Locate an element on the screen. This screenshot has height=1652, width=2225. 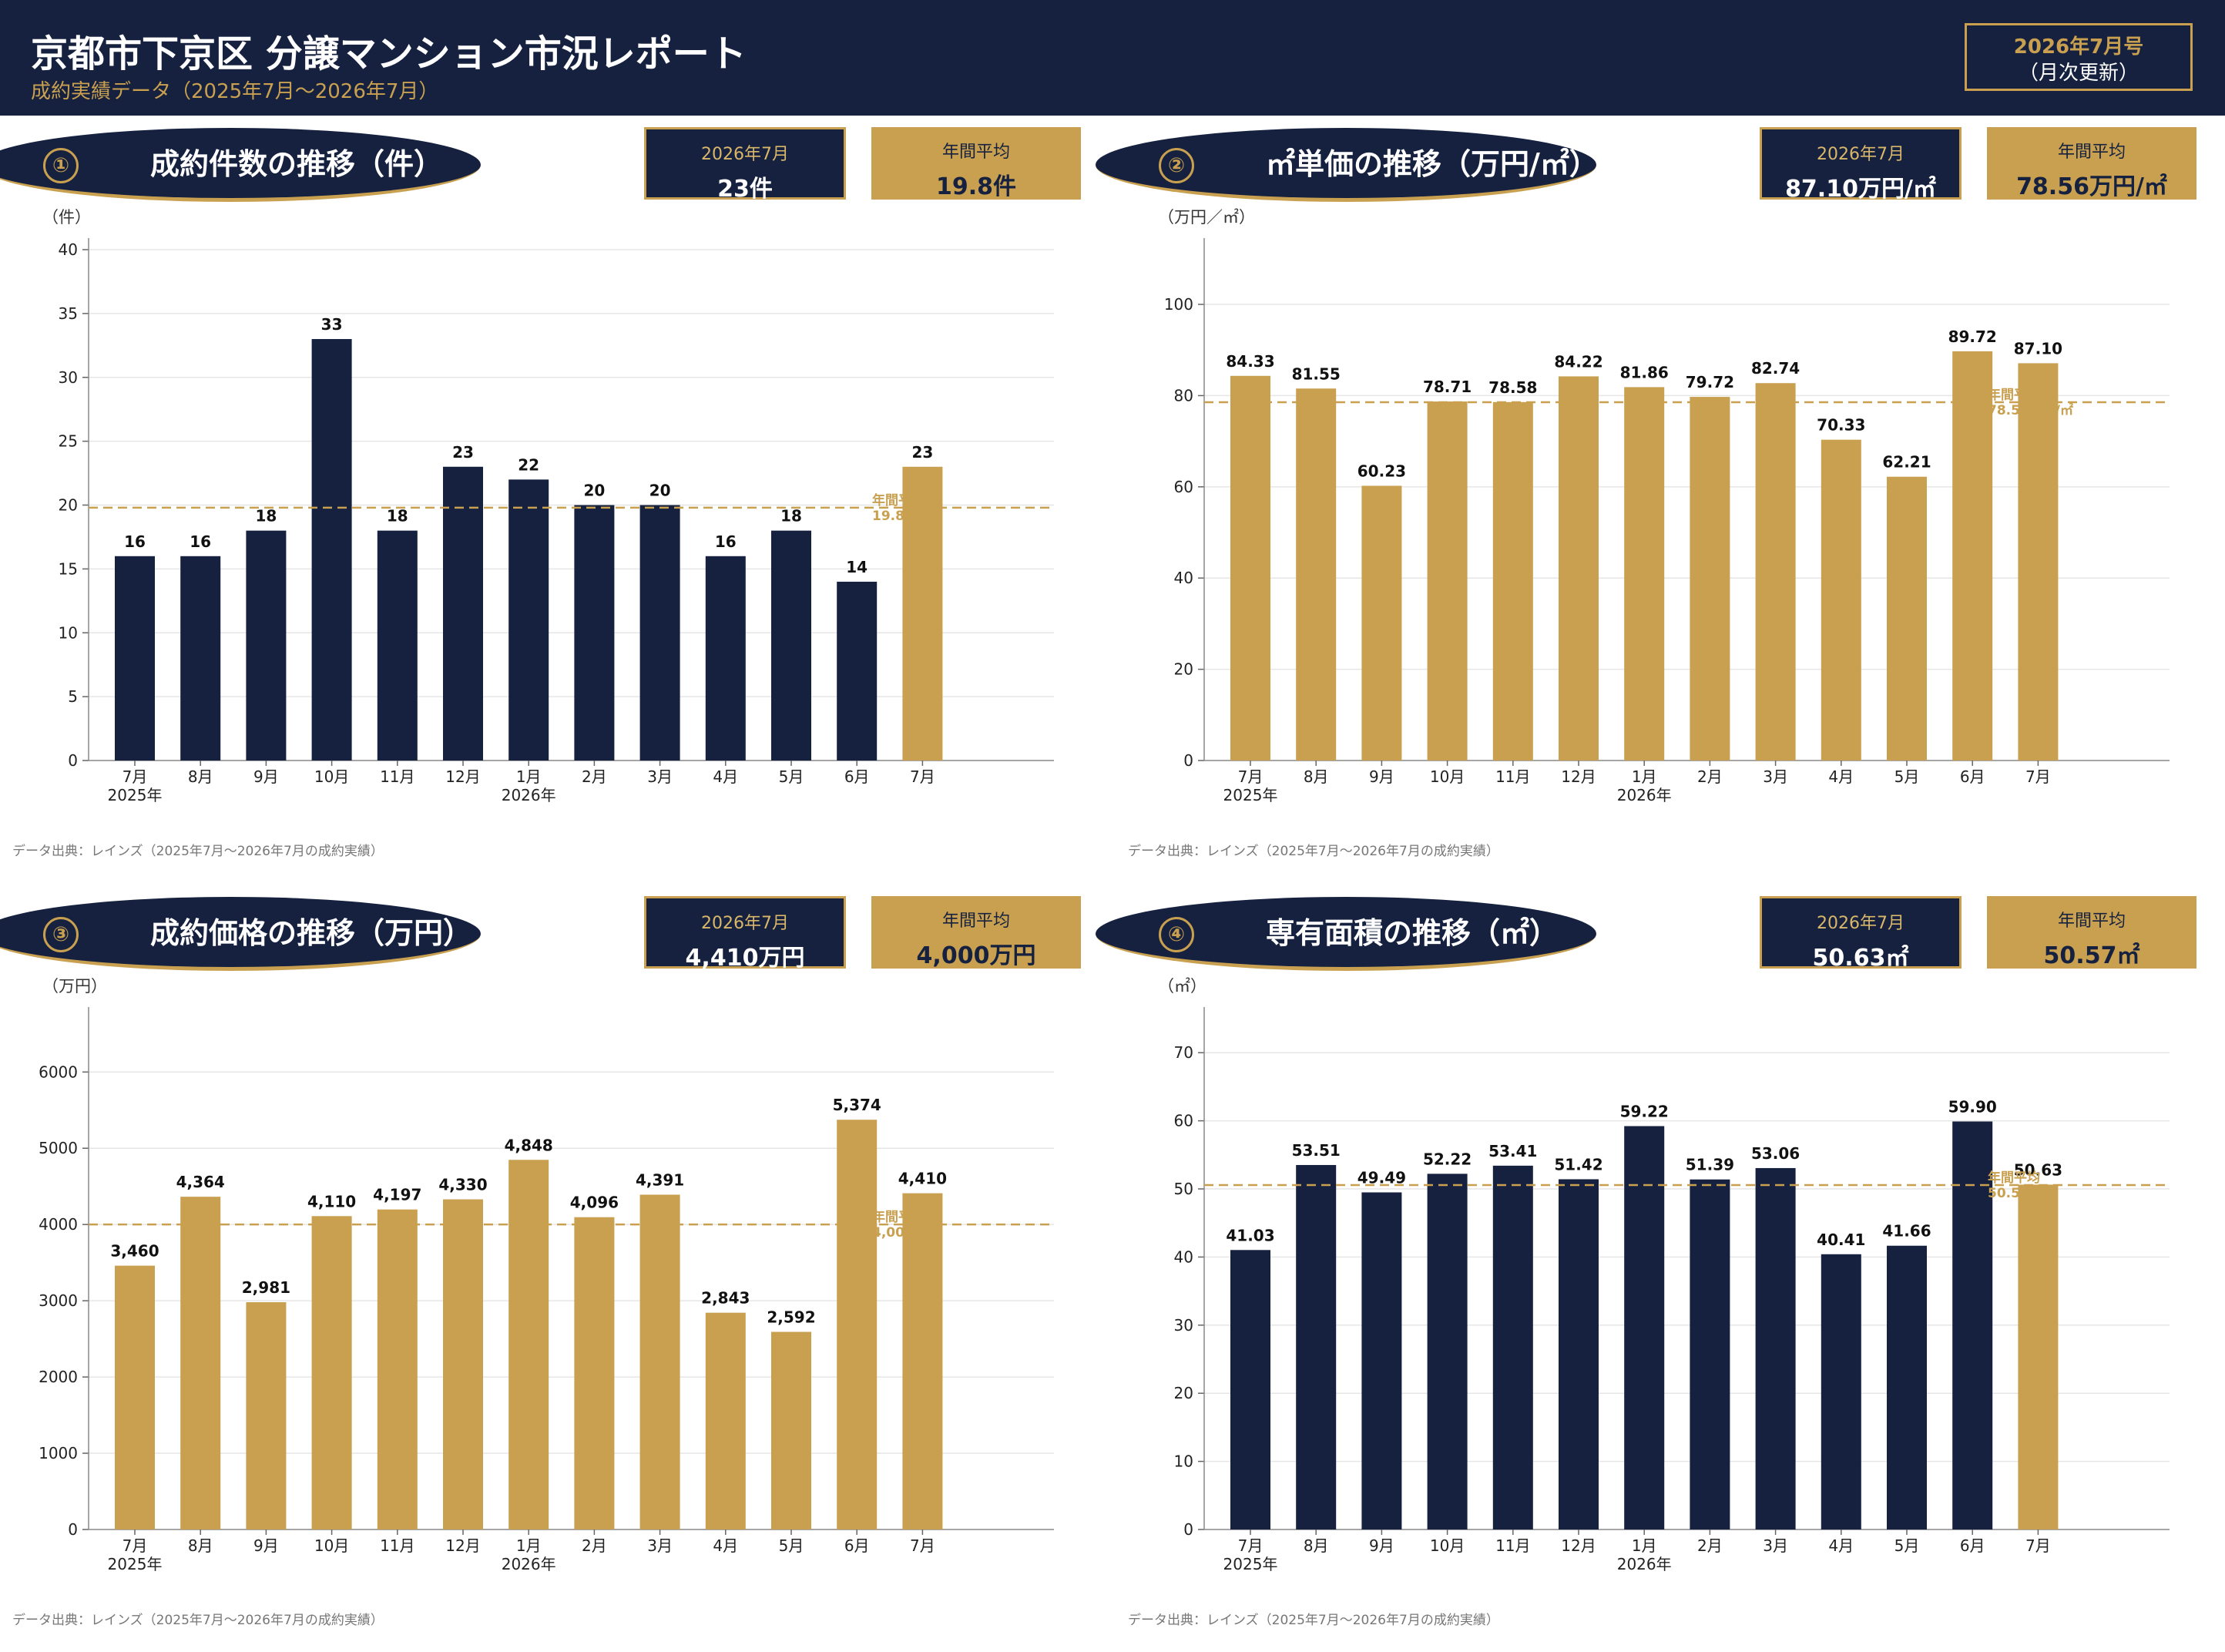
y-axis-unit: （万円／㎡） is located at coordinates (1206, 217).